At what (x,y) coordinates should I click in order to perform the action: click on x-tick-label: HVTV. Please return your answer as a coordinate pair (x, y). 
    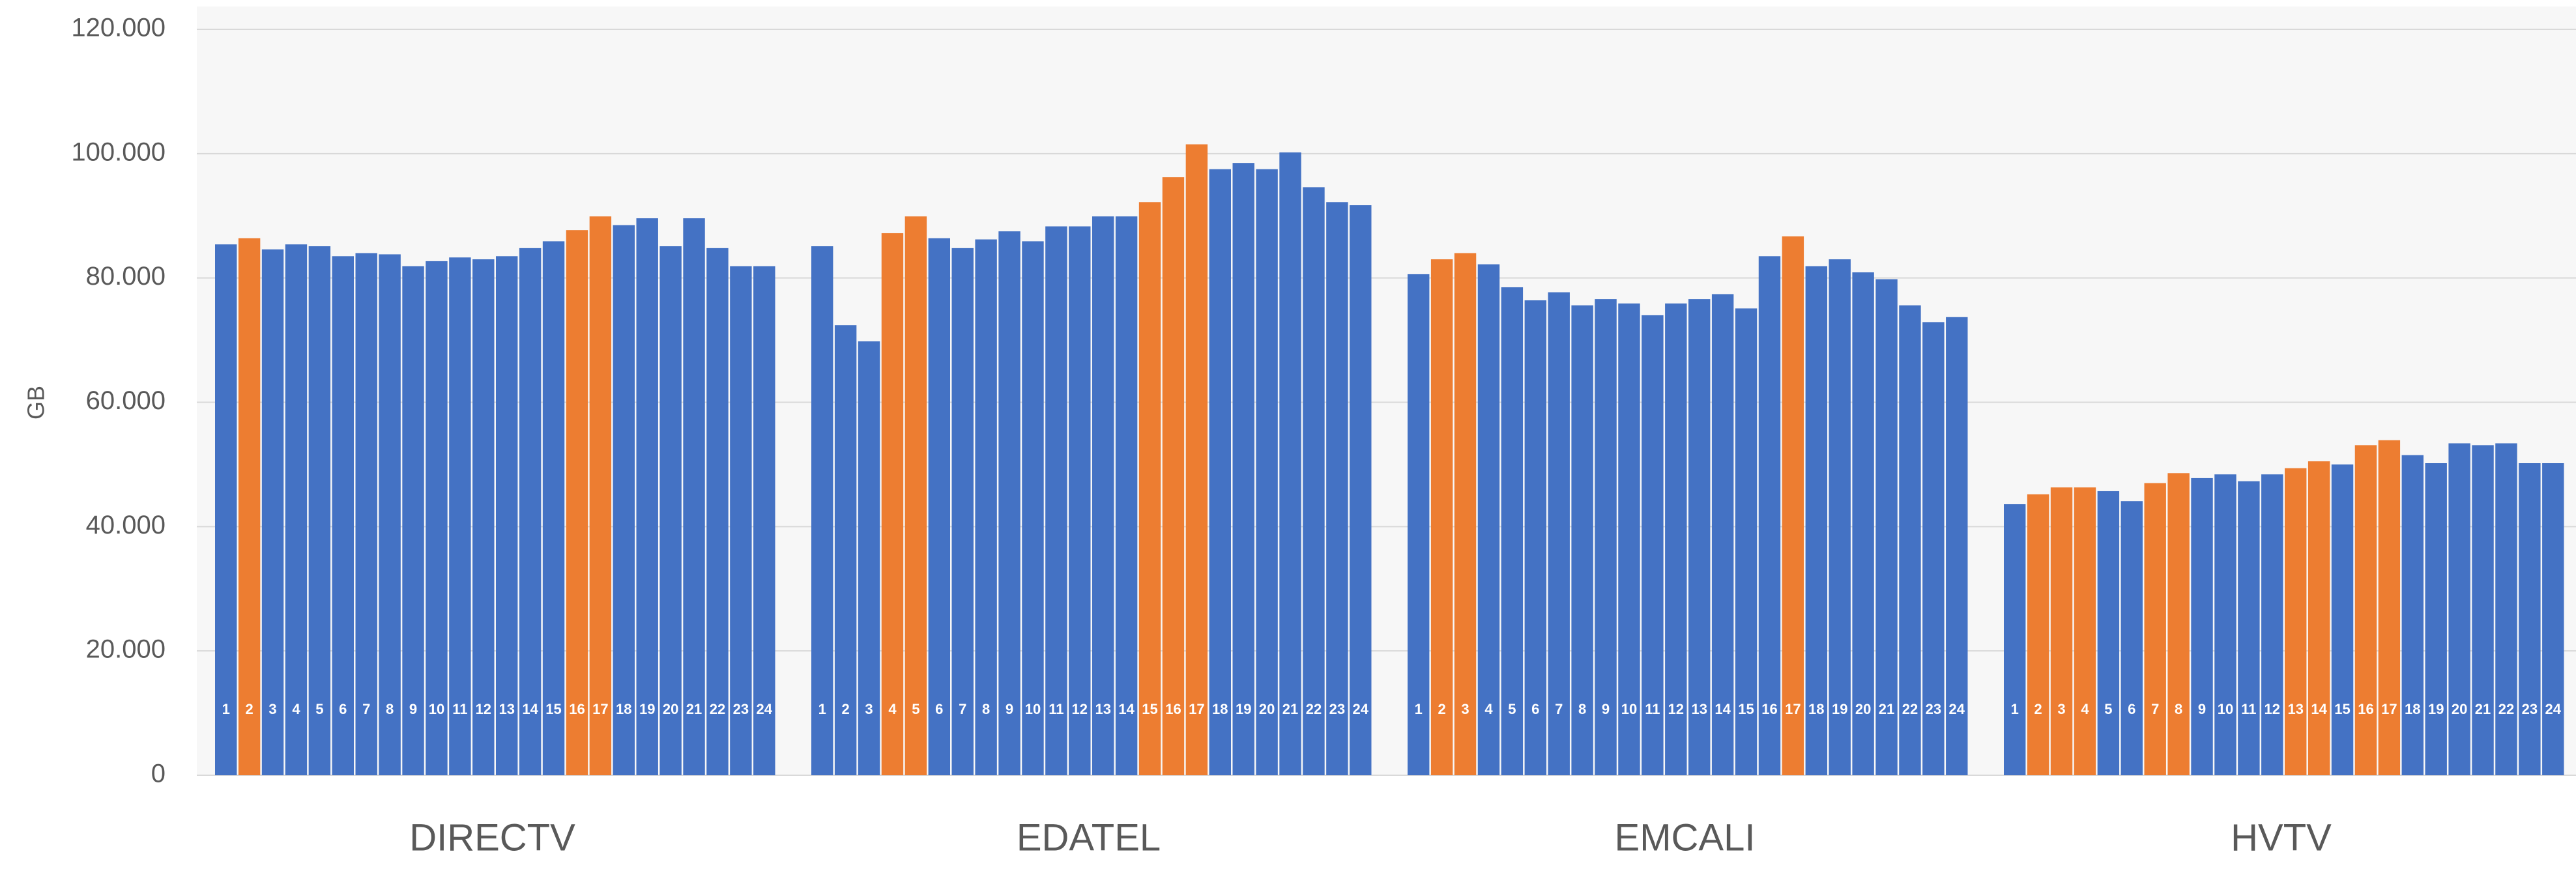
    Looking at the image, I should click on (2281, 837).